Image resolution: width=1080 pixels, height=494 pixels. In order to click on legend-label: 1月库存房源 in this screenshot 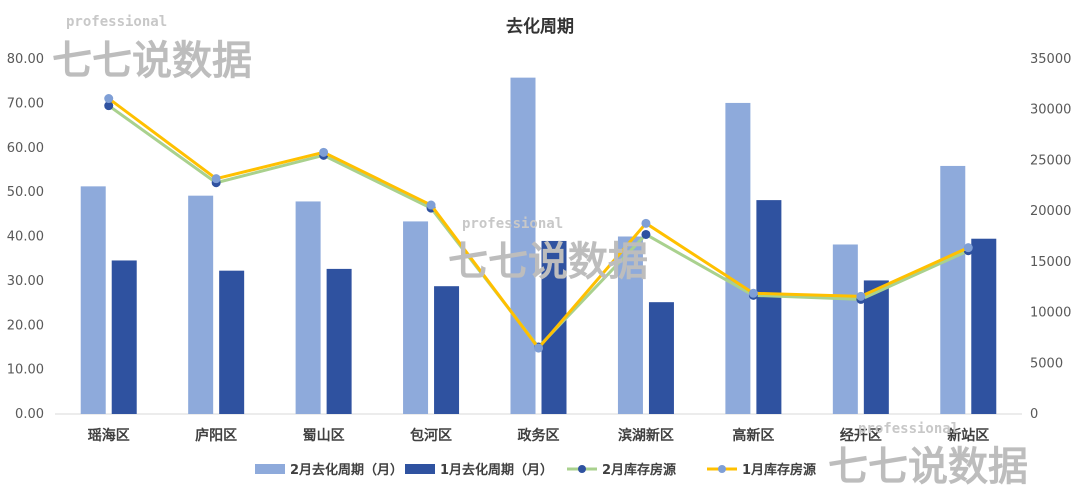, I will do `click(779, 470)`.